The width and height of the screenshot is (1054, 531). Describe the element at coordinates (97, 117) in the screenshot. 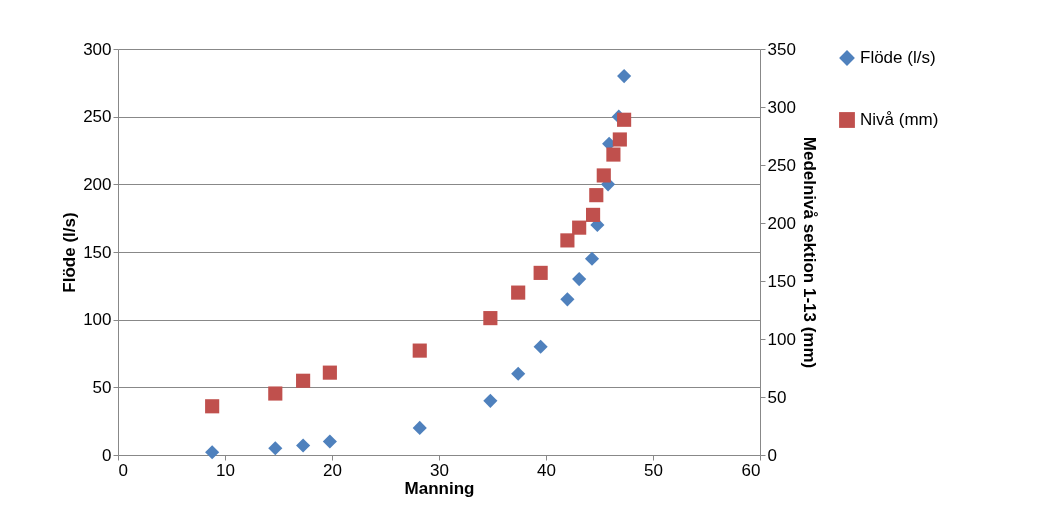

I see `y-tick-label: 250` at that location.